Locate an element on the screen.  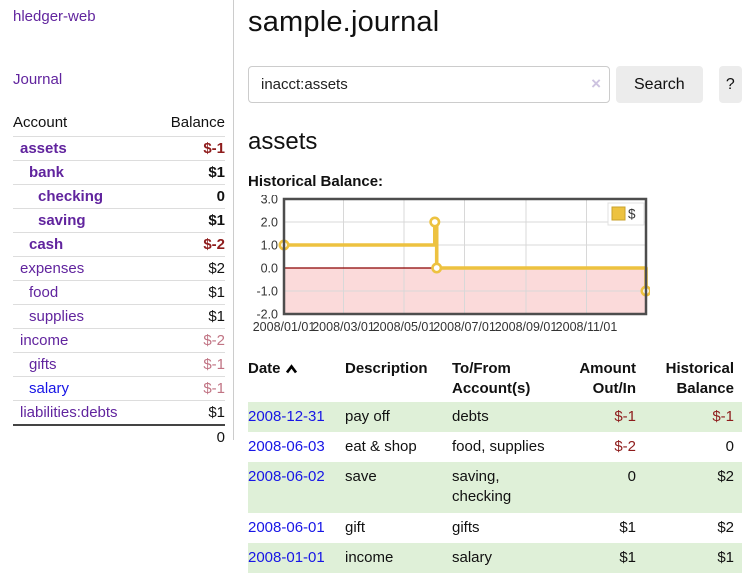
register-row: 2008-01-01 income salary $1 $1 is located at coordinates (495, 557).